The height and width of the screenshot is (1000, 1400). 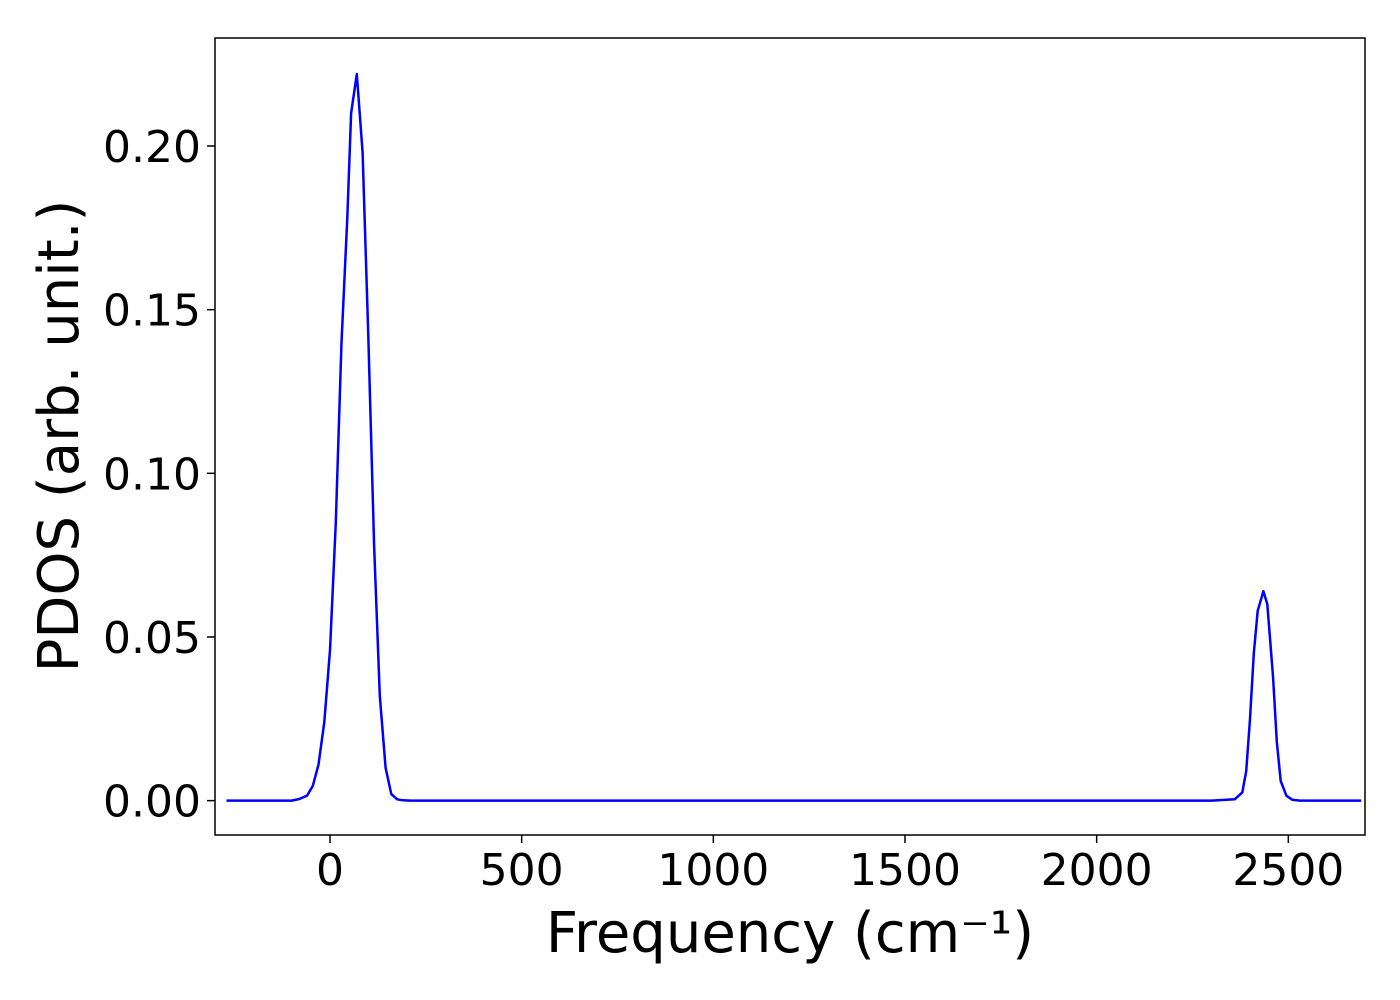 What do you see at coordinates (152, 638) in the screenshot?
I see `y-tick-label: 0.05` at bounding box center [152, 638].